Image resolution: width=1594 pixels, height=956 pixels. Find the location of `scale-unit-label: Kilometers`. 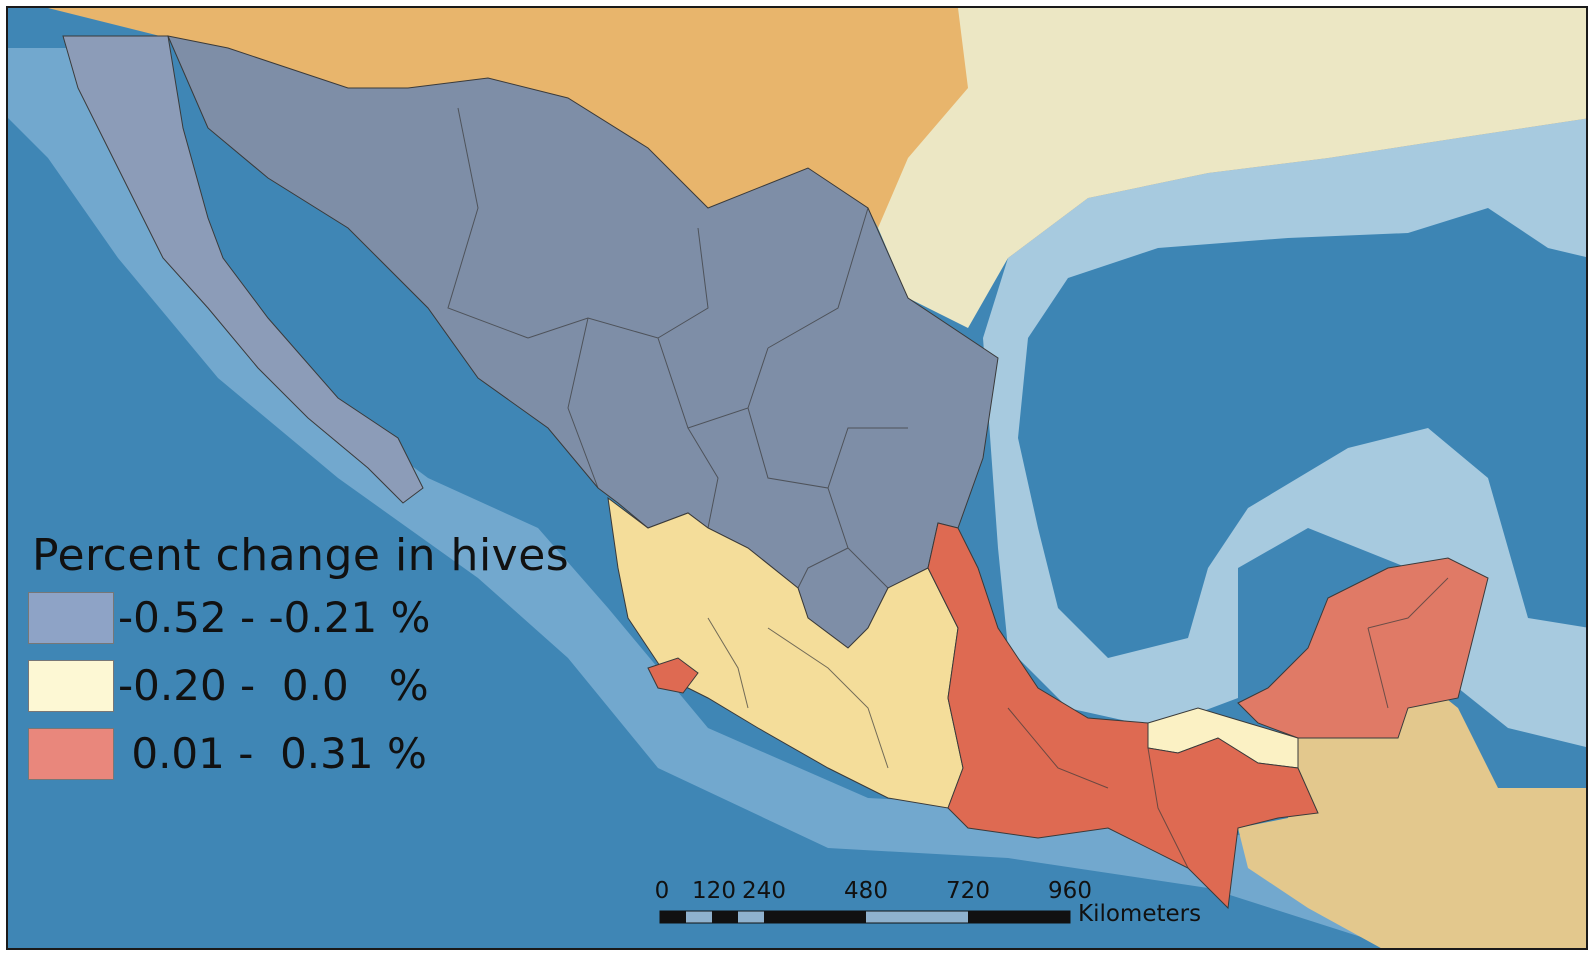

scale-unit-label: Kilometers is located at coordinates (1140, 914).